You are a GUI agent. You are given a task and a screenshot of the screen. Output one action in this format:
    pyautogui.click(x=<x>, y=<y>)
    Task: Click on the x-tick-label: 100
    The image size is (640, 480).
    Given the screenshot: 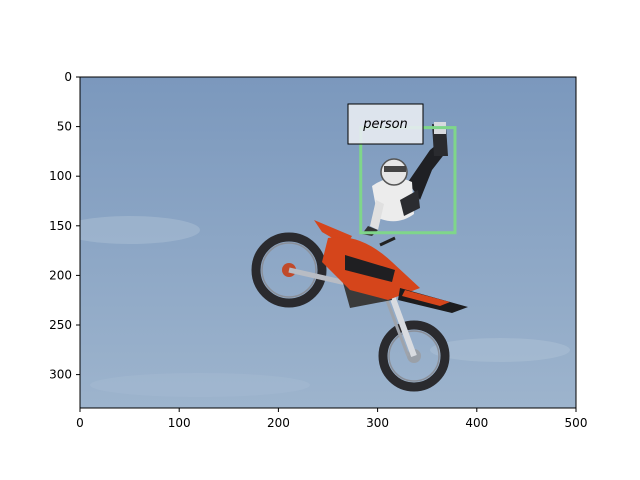 What is the action you would take?
    pyautogui.click(x=179, y=423)
    